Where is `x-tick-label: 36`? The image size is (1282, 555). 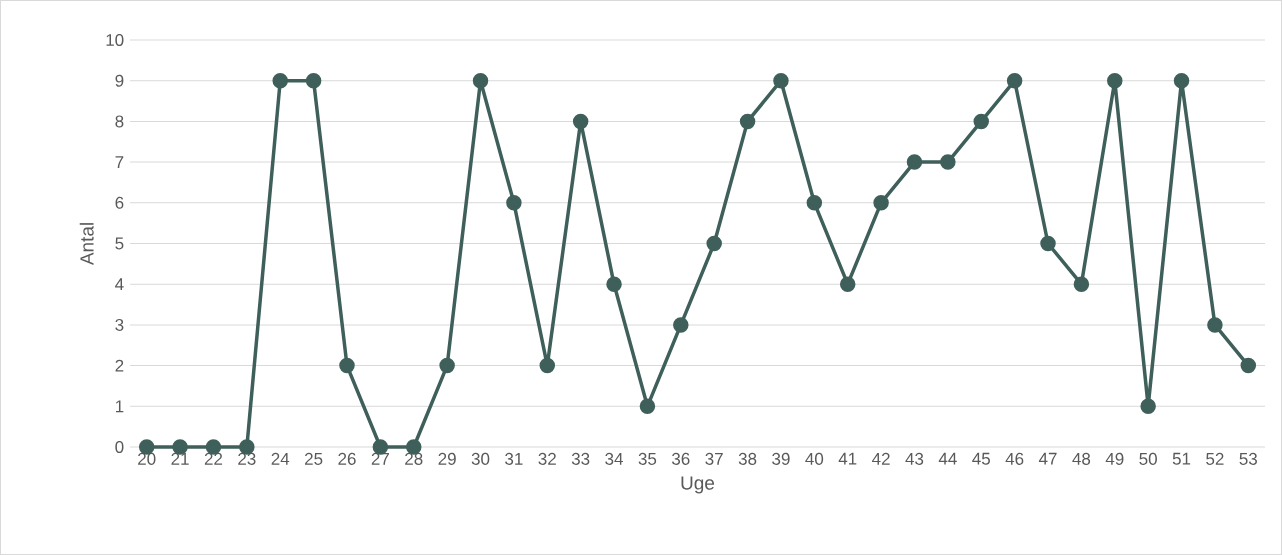 x-tick-label: 36 is located at coordinates (680, 458).